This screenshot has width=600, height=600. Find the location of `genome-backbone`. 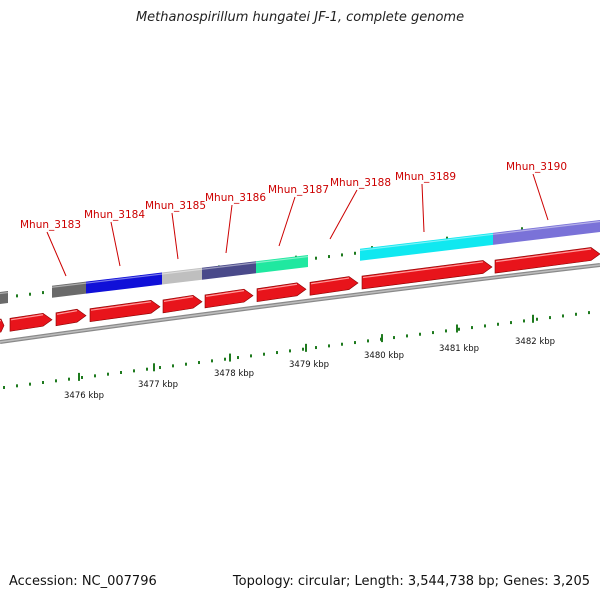

genome-backbone is located at coordinates (300, 303).